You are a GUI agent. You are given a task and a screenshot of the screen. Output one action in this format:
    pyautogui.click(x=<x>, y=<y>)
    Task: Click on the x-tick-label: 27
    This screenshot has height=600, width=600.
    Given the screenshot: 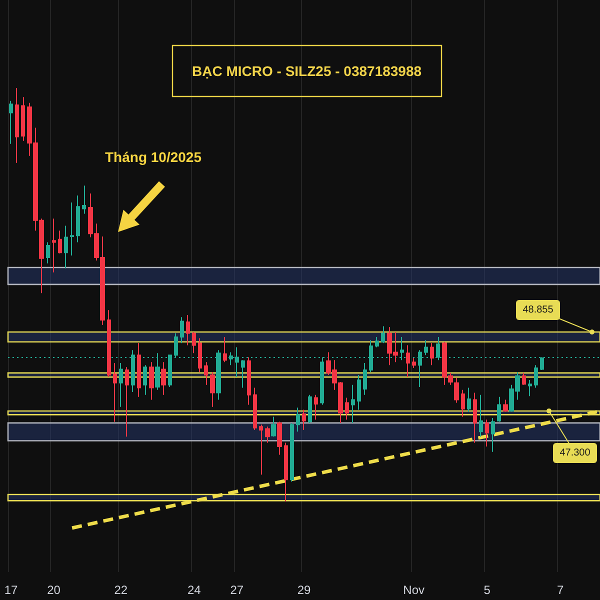 What is the action you would take?
    pyautogui.click(x=237, y=590)
    